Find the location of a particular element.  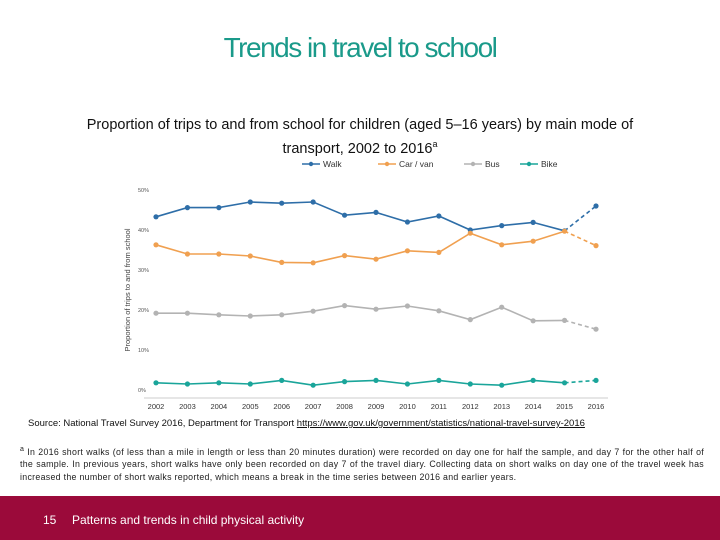

legend-label-2: Bus is located at coordinates (492, 164).